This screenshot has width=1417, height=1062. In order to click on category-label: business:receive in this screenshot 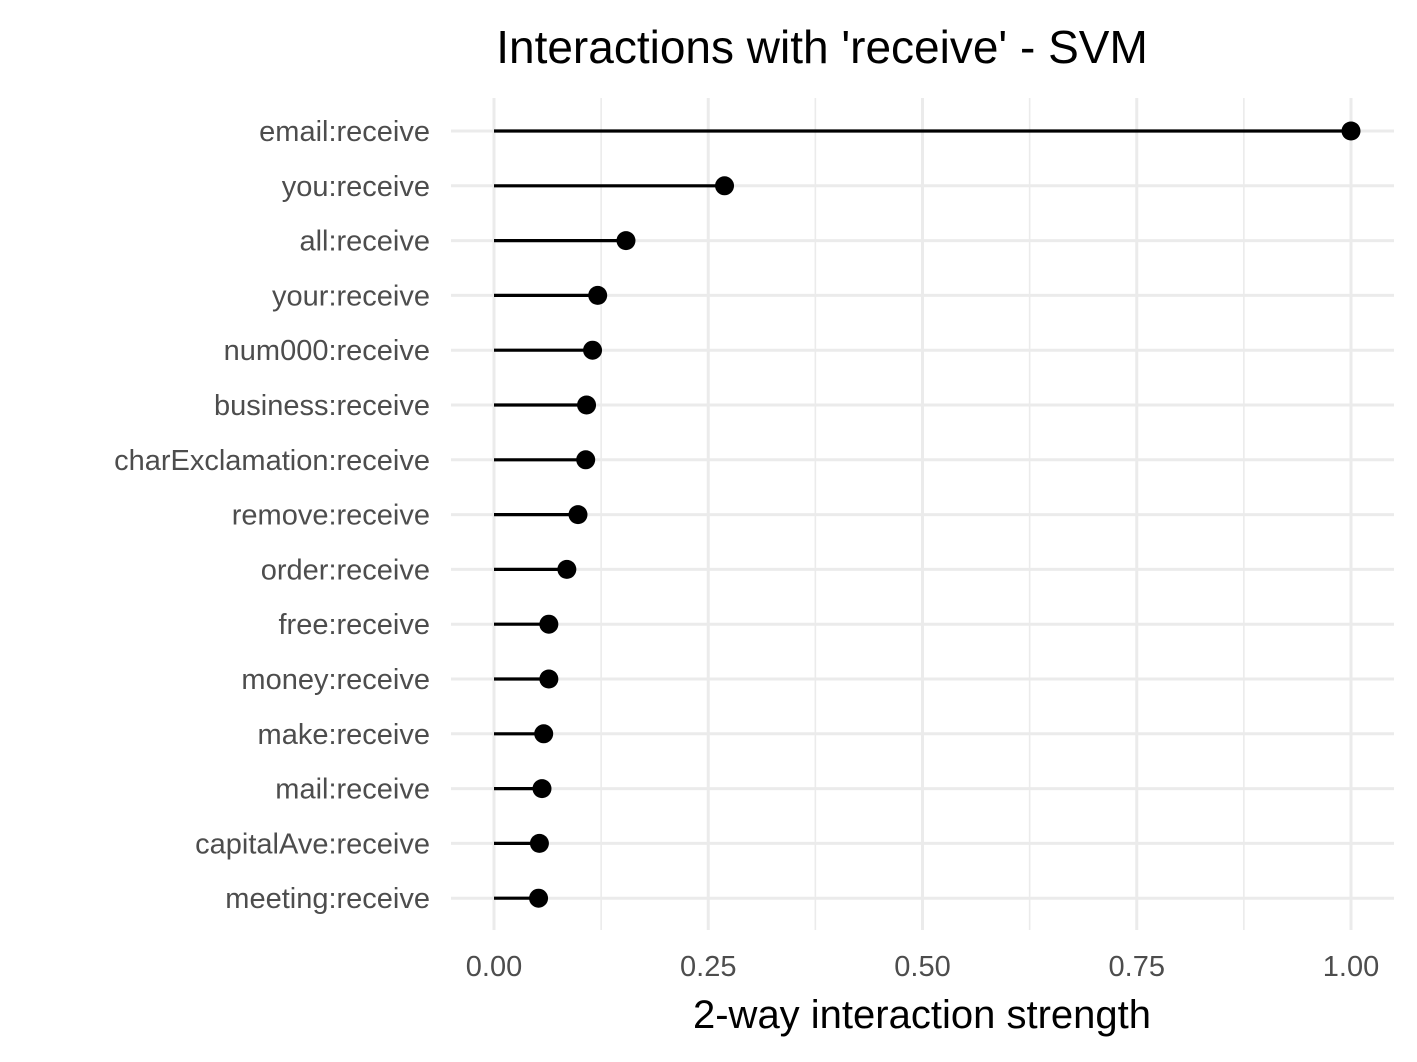, I will do `click(322, 406)`.